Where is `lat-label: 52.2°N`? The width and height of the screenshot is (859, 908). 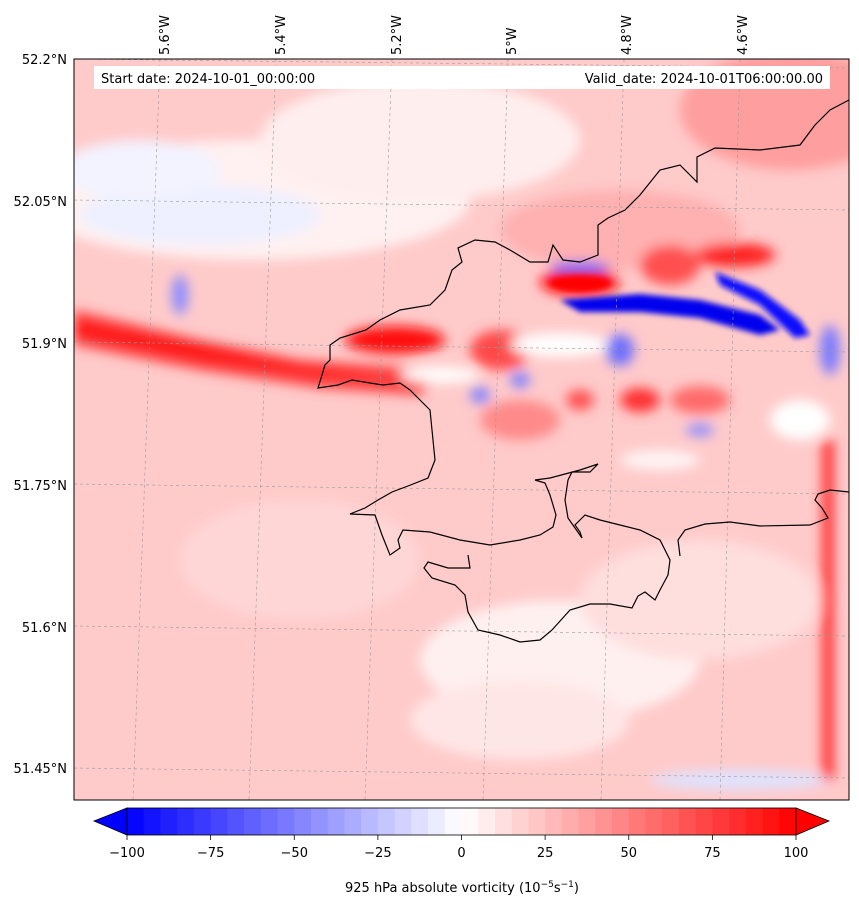
lat-label: 52.2°N is located at coordinates (44, 60).